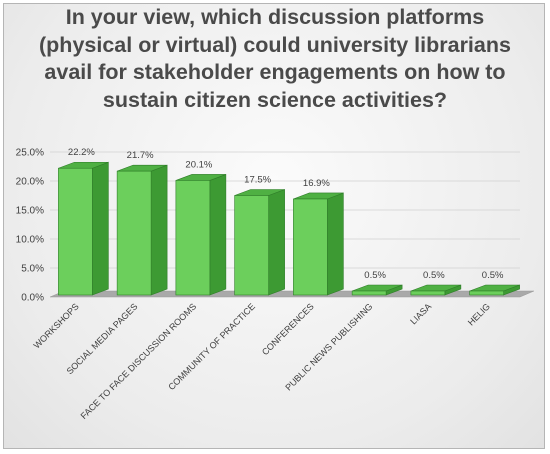  What do you see at coordinates (139, 361) in the screenshot?
I see `category-label: FACE TO FACE DISCUSSION ROOMS` at bounding box center [139, 361].